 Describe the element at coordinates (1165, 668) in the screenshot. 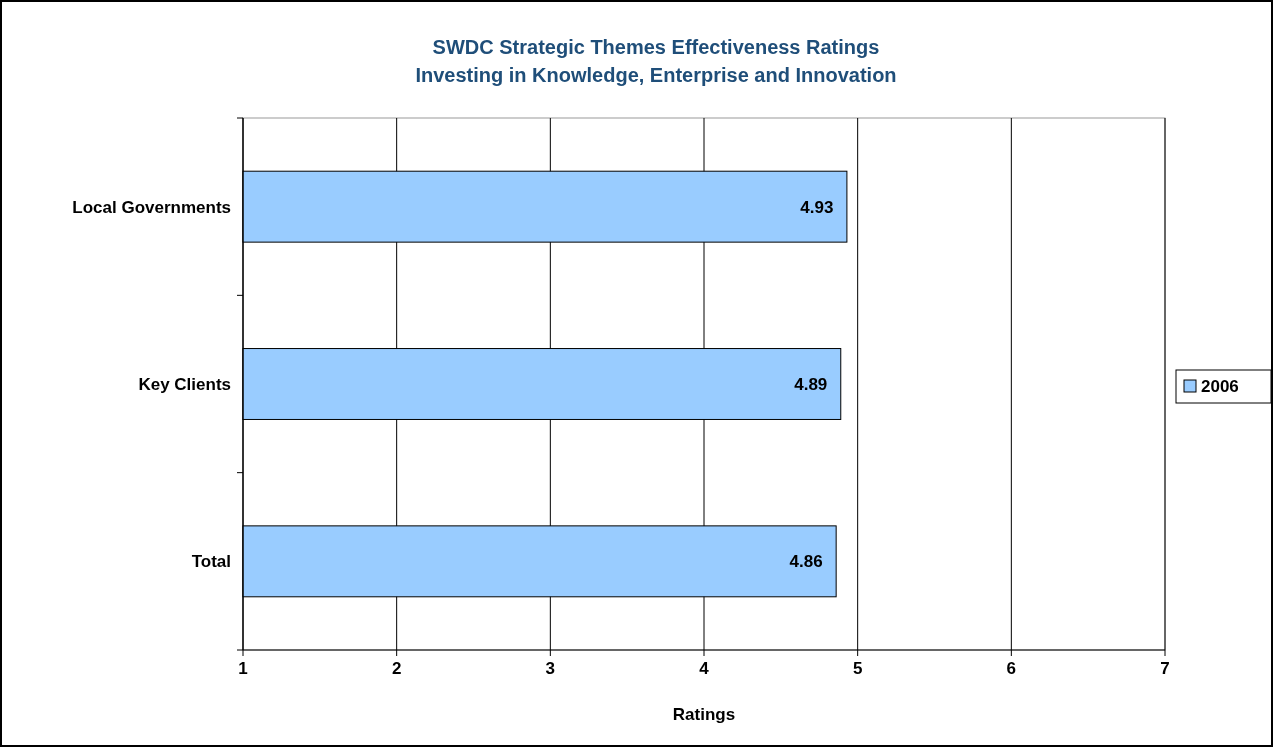

I see `x-tick-label: 7` at that location.